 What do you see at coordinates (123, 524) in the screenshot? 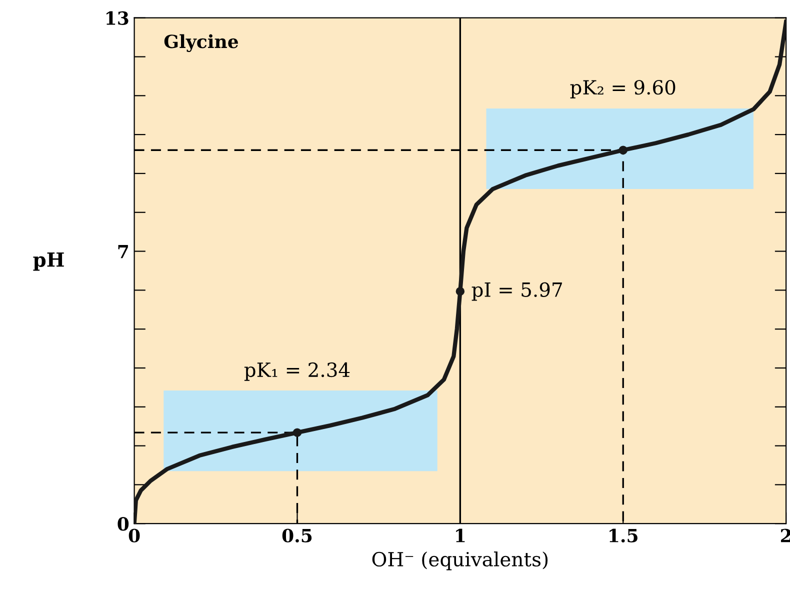
I see `y-tick-label: 0` at bounding box center [123, 524].